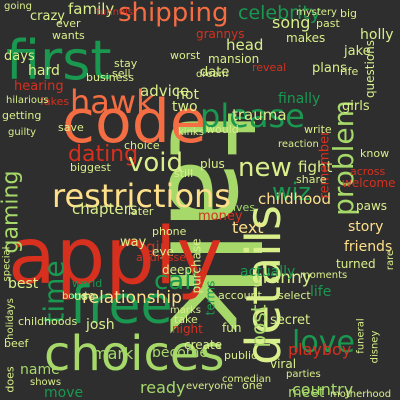 The height and width of the screenshot is (400, 400). Describe the element at coordinates (368, 171) in the screenshot. I see `word-across: across` at that location.